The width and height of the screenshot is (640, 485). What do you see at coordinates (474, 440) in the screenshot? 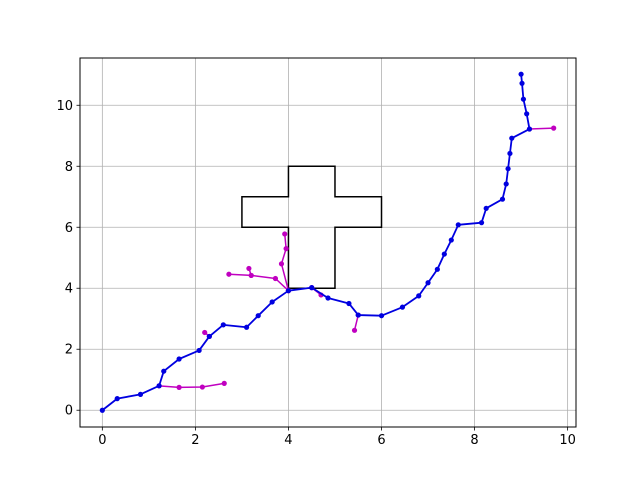
I see `x-tick-label: 8` at bounding box center [474, 440].